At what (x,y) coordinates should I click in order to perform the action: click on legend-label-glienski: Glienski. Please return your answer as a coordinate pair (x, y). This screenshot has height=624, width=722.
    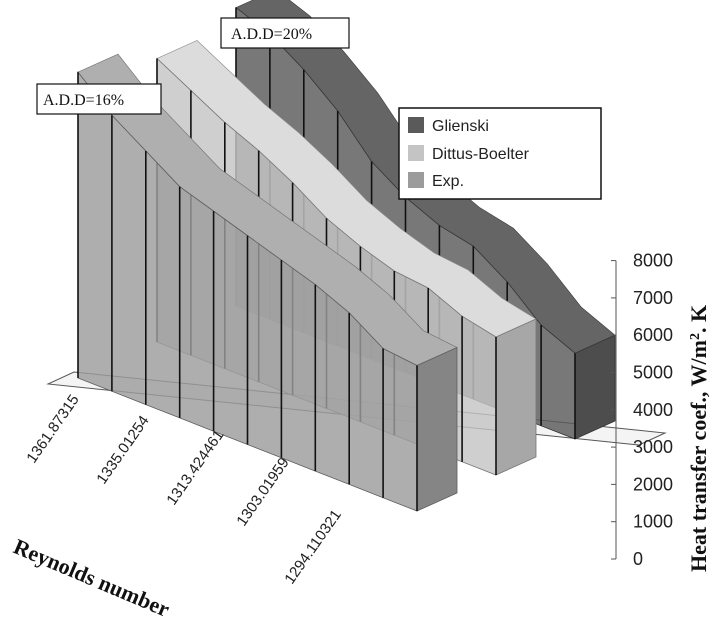
    Looking at the image, I should click on (460, 126).